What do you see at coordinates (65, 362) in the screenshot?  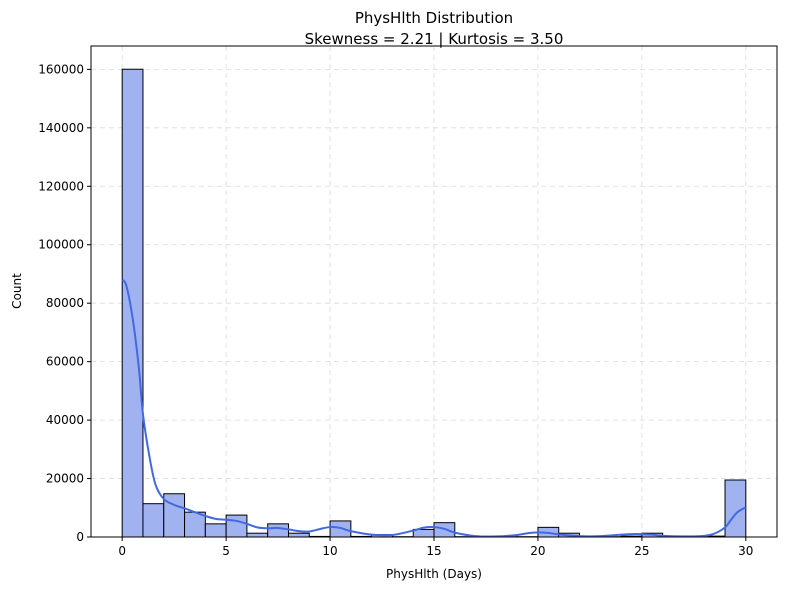 I see `y-tick-label: 60000` at bounding box center [65, 362].